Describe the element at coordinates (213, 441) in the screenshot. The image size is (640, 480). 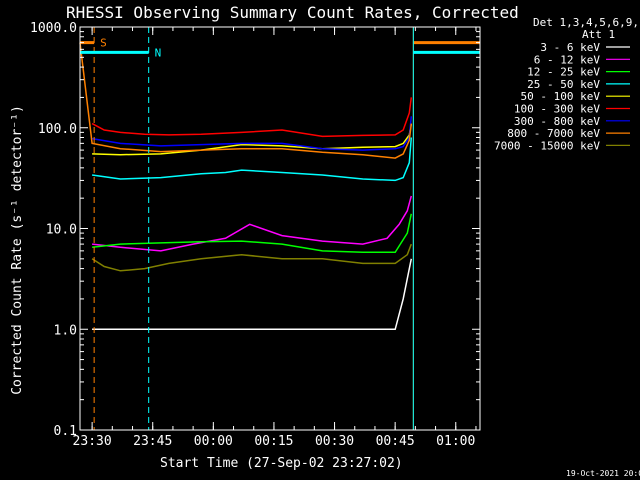
I see `x-tick-label: 00:00` at that location.